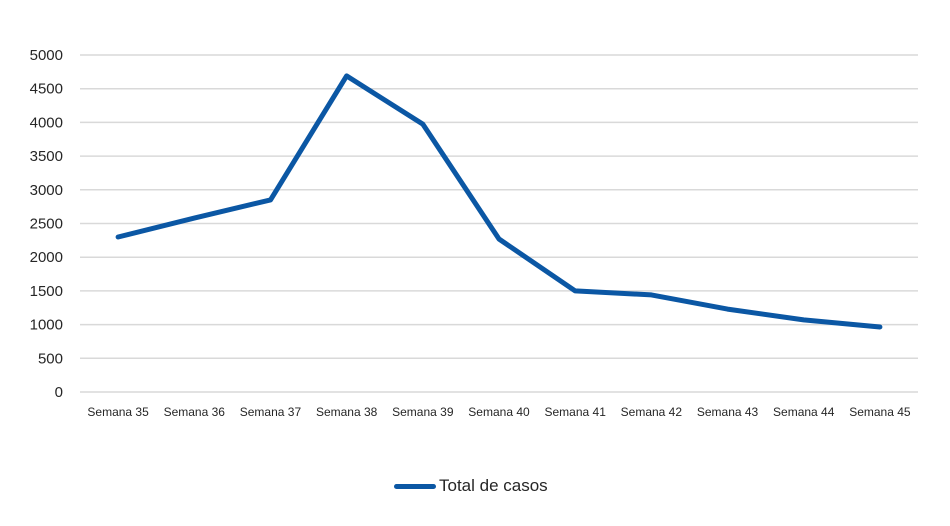 This screenshot has height=526, width=950. What do you see at coordinates (652, 412) in the screenshot?
I see `x-tick-label: Semana 42` at bounding box center [652, 412].